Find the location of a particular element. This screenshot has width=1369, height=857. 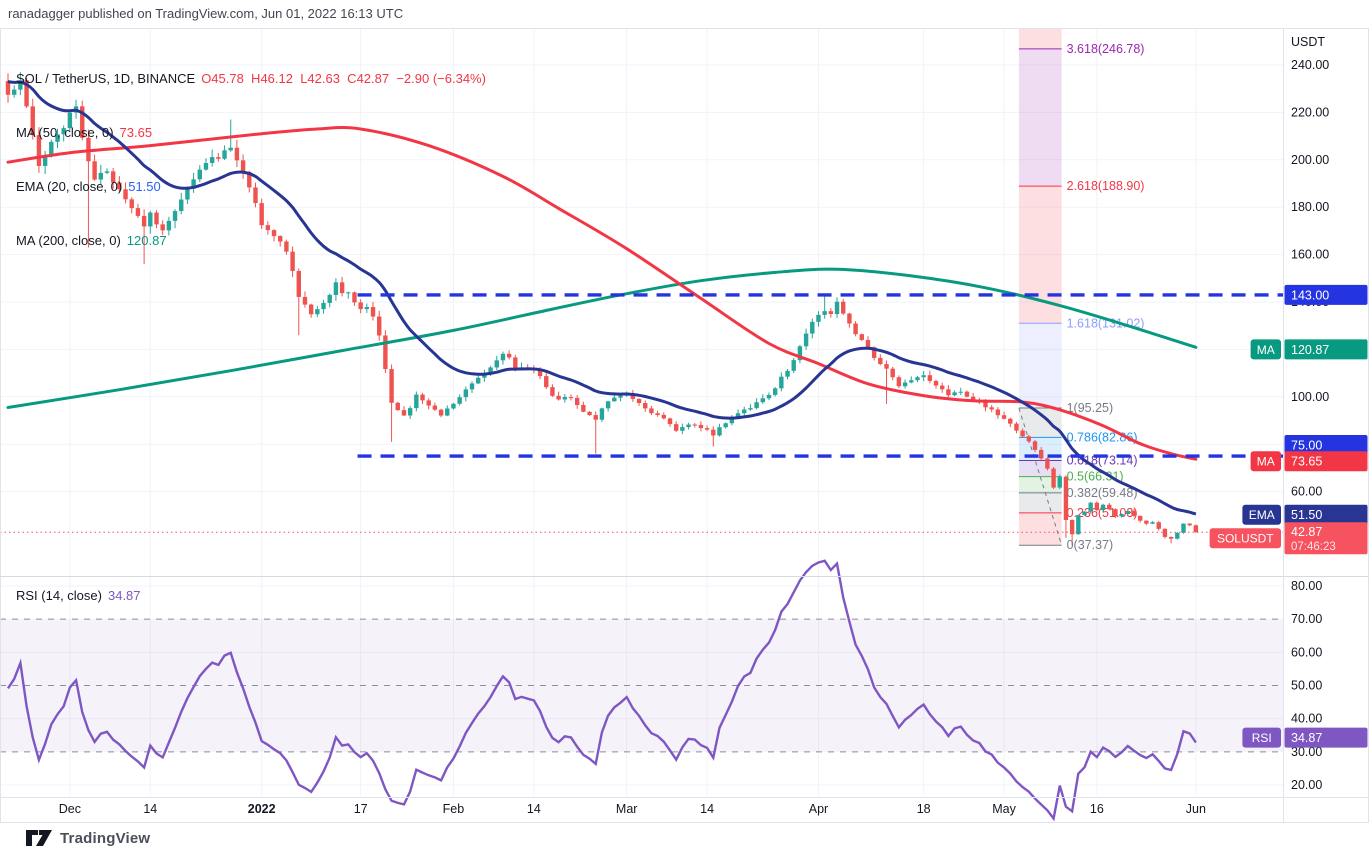

indicator-row-ma50: MA (50, close, 0) 73.65 is located at coordinates (84, 132).